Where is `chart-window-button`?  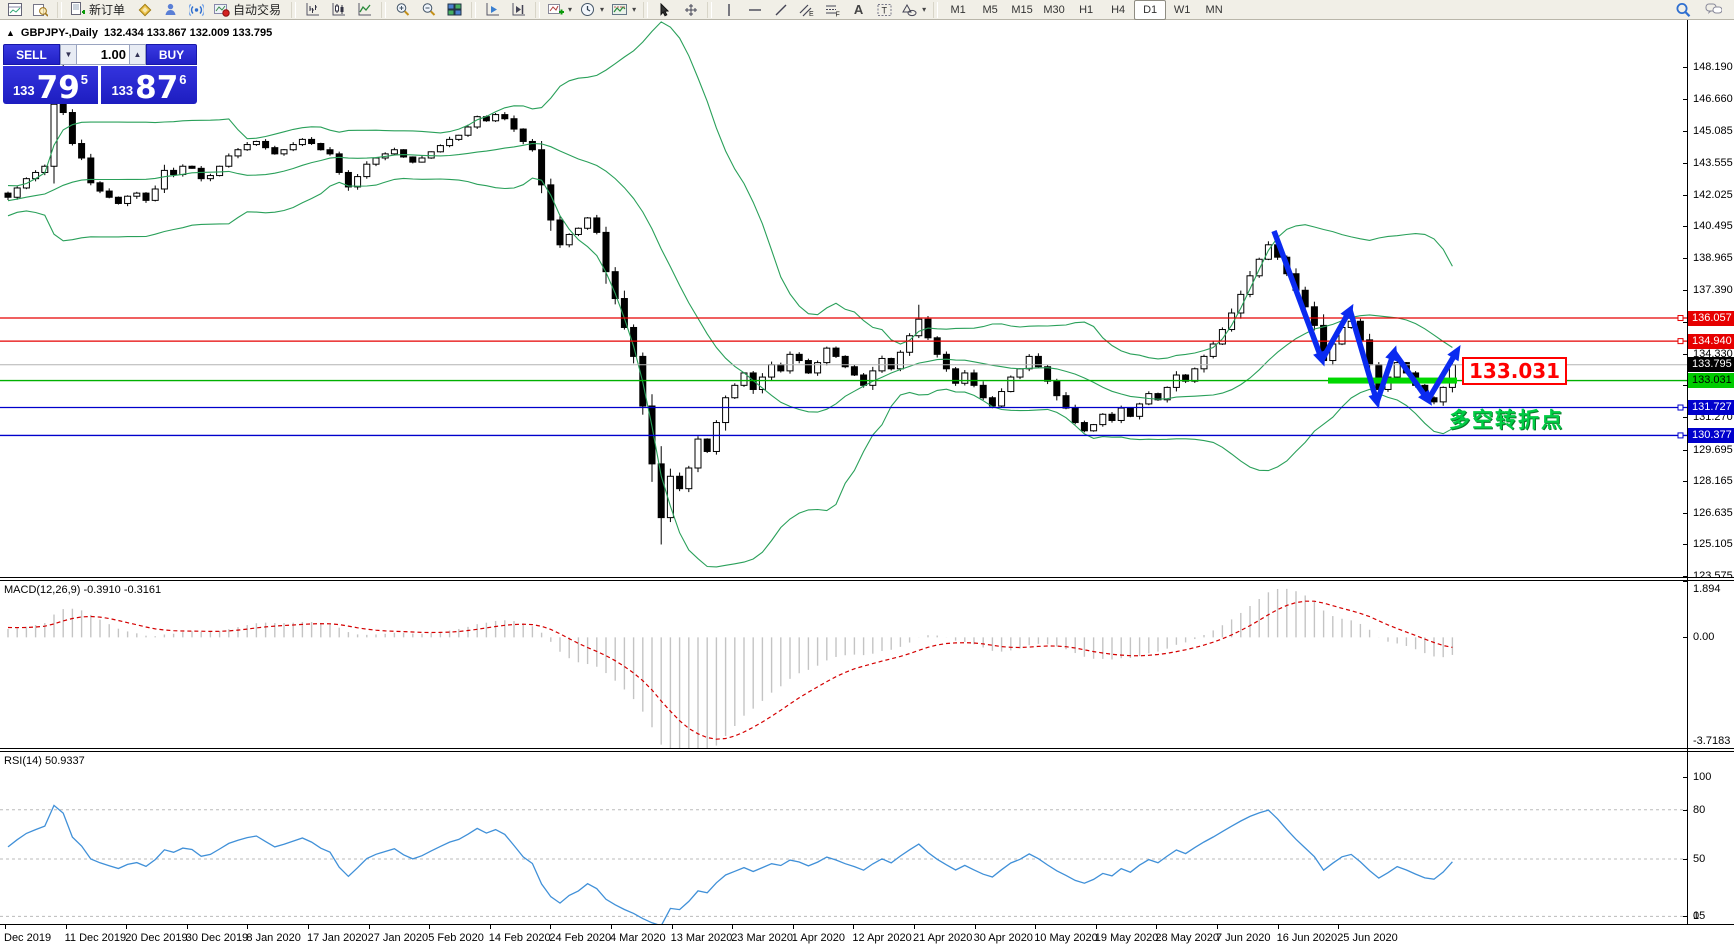 chart-window-button is located at coordinates (14, 10).